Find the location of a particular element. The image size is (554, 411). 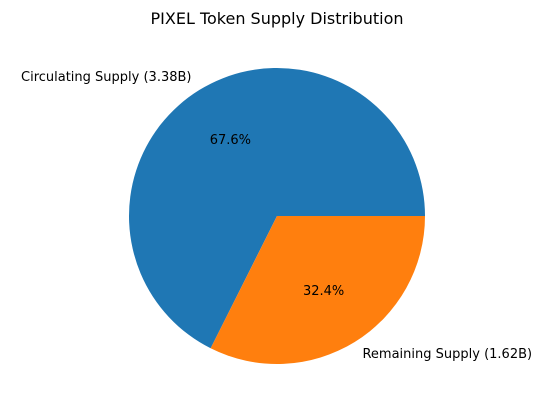

pie-percent-label-0: 67.6% is located at coordinates (230, 140).